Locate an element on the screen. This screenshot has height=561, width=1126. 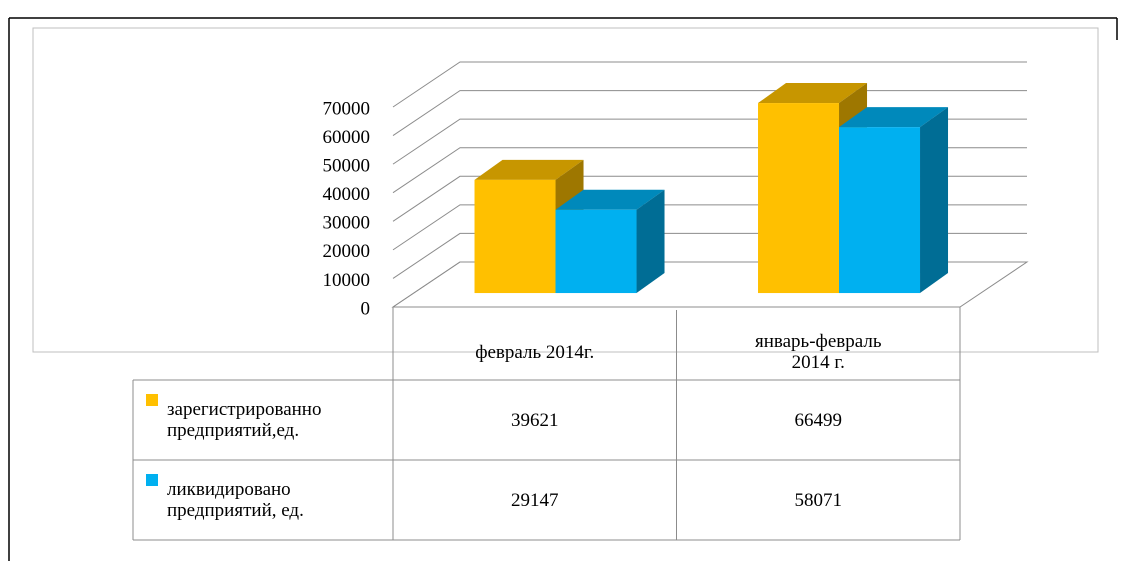
y-tick-label: 10000 is located at coordinates (347, 280).